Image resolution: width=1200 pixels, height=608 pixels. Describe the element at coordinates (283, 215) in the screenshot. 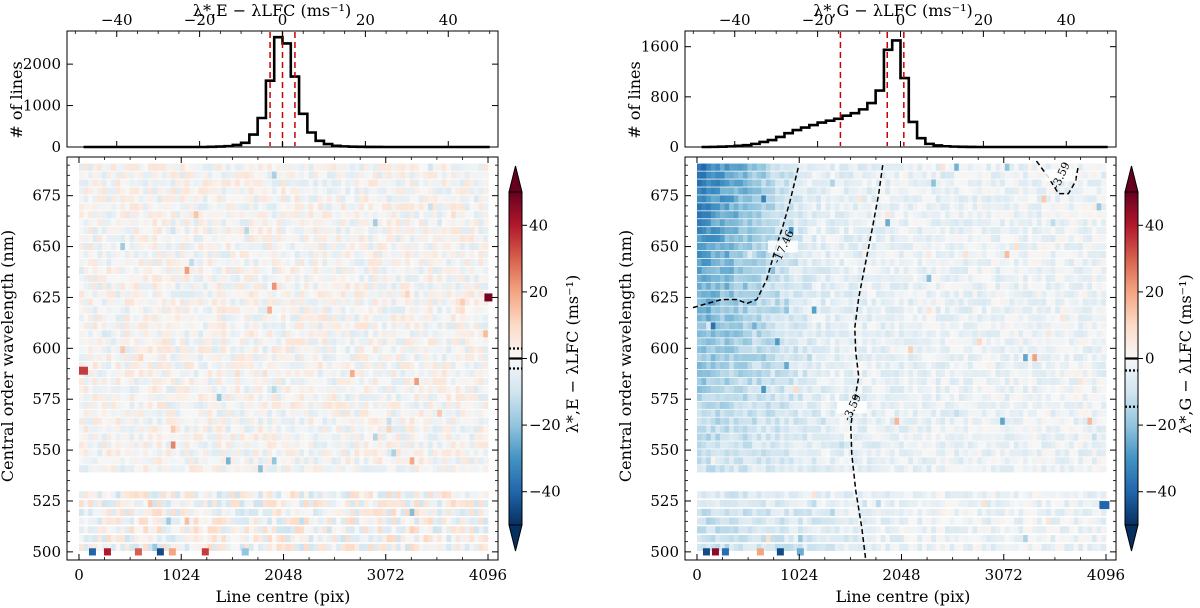

I see `heatmap-row` at that location.